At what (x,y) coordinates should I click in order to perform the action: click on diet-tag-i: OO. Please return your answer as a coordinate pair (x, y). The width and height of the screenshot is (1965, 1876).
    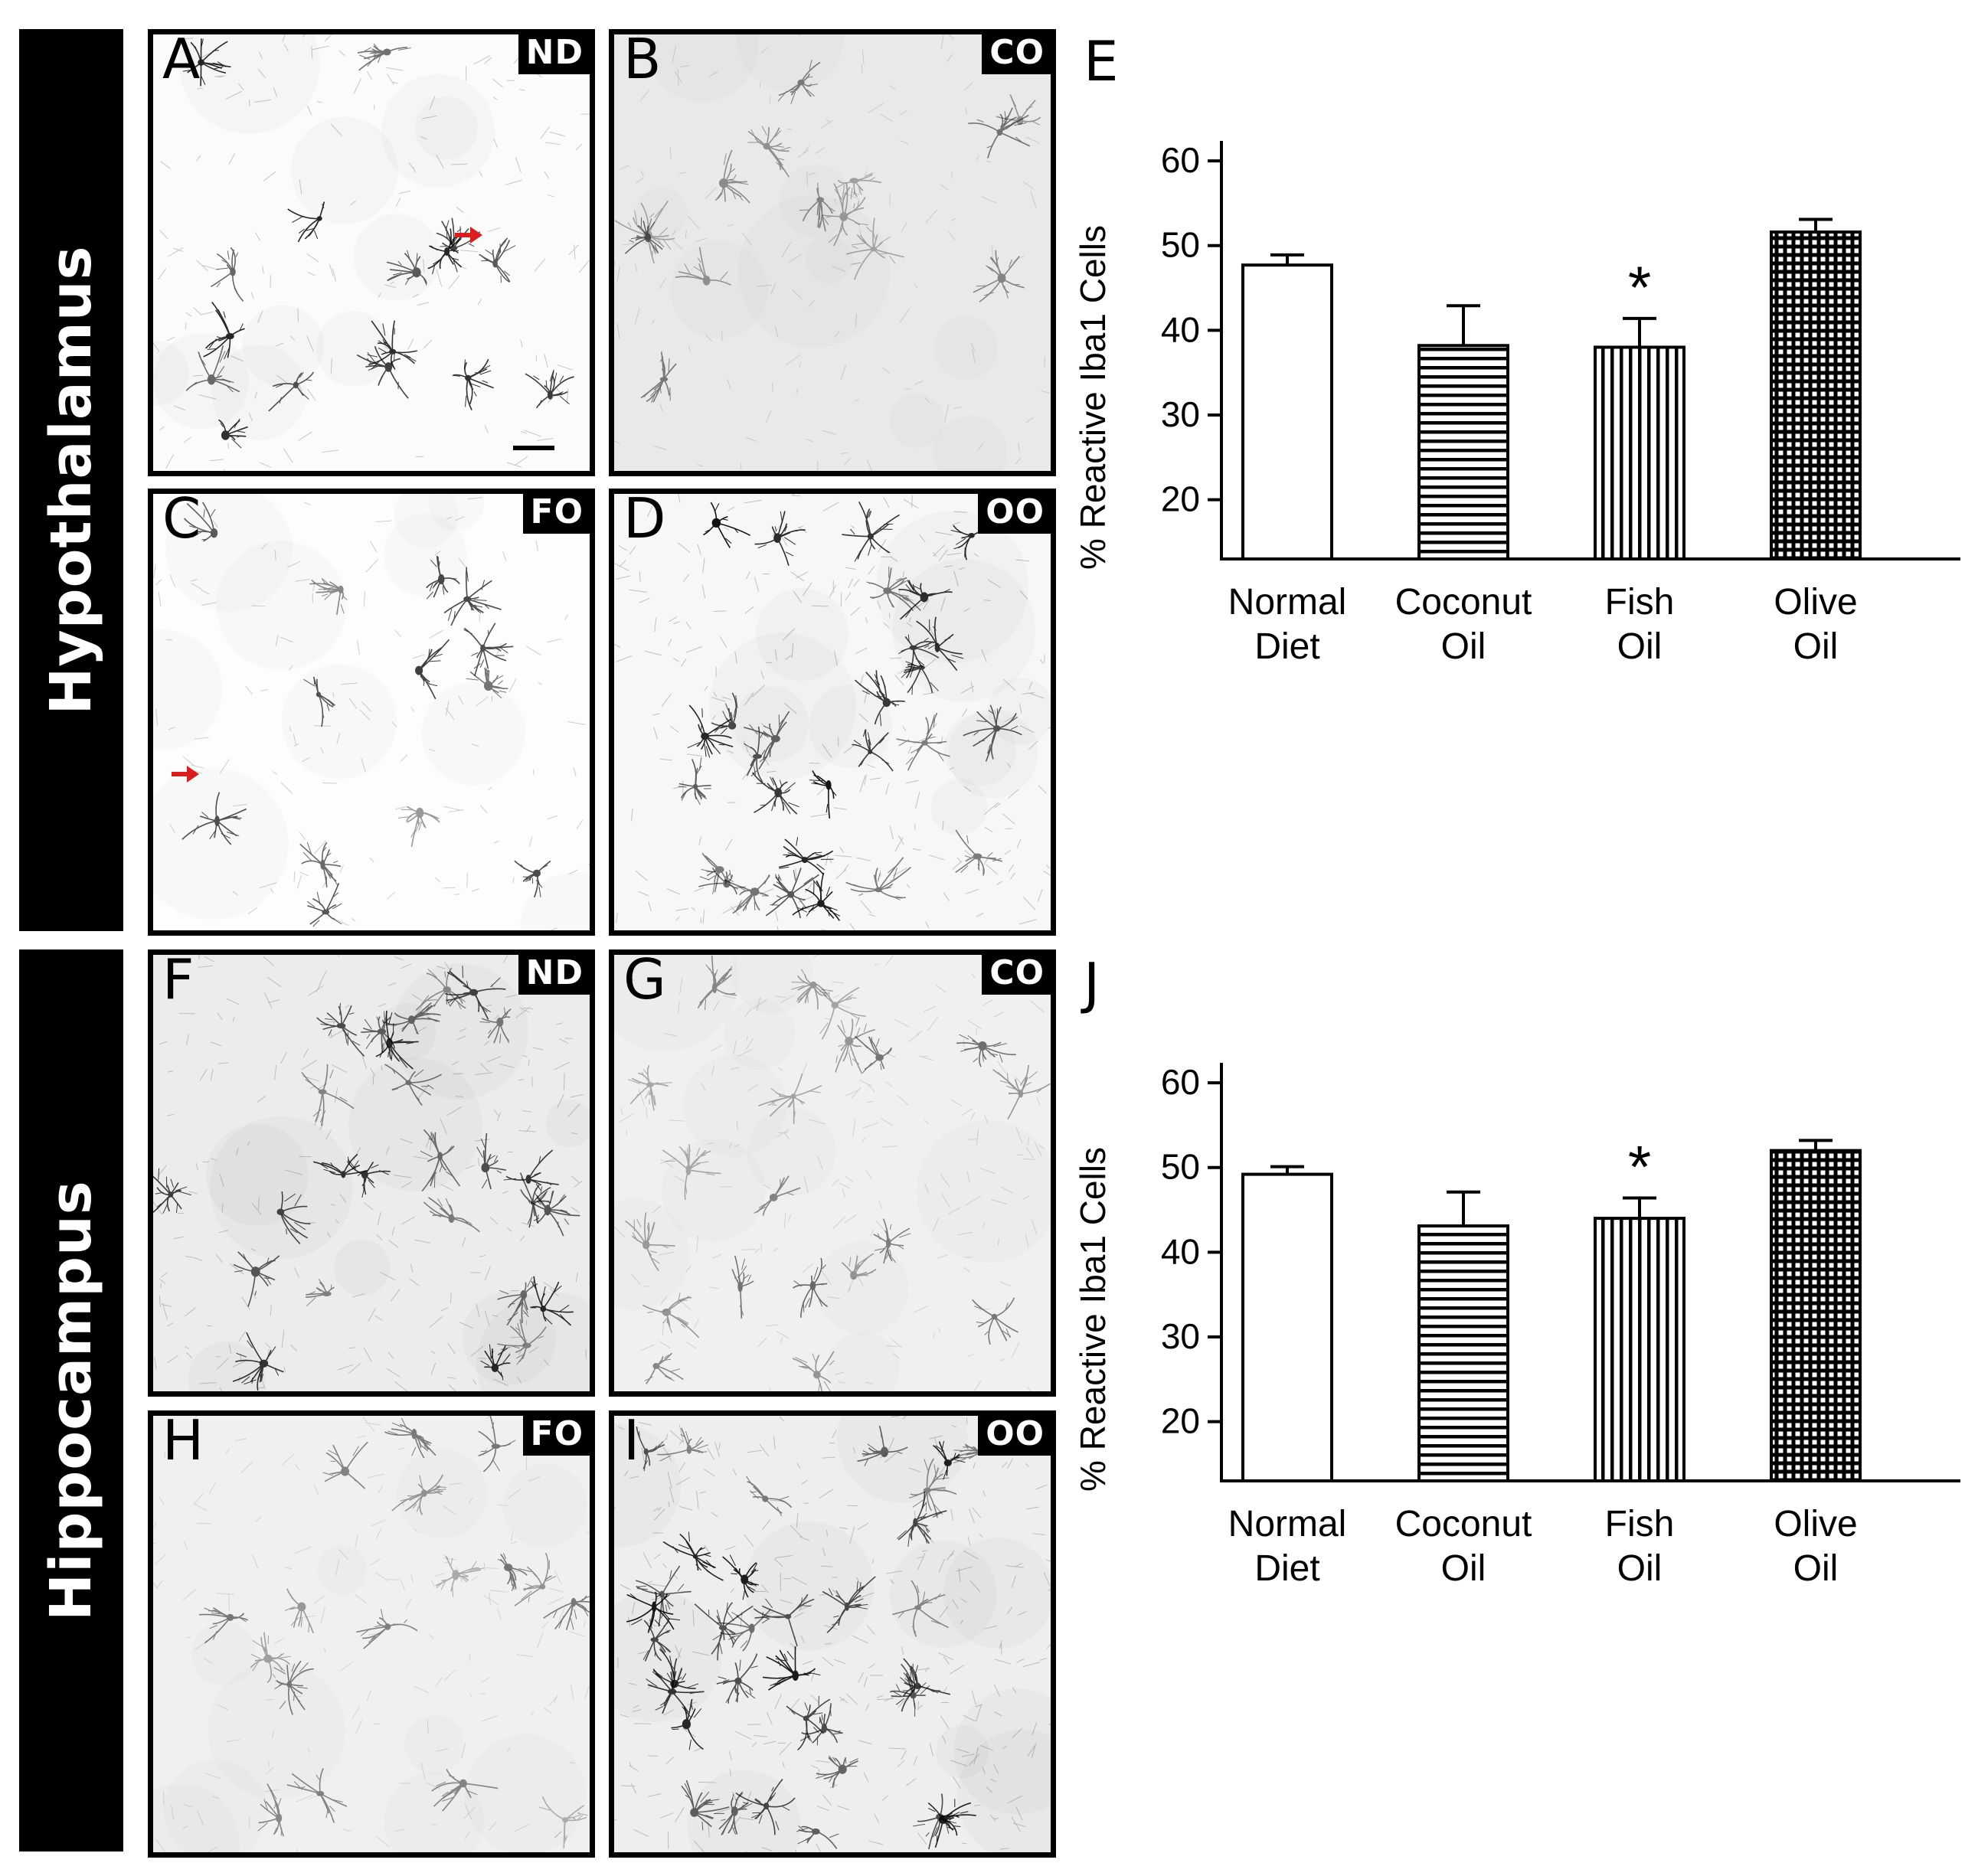
    Looking at the image, I should click on (1015, 1436).